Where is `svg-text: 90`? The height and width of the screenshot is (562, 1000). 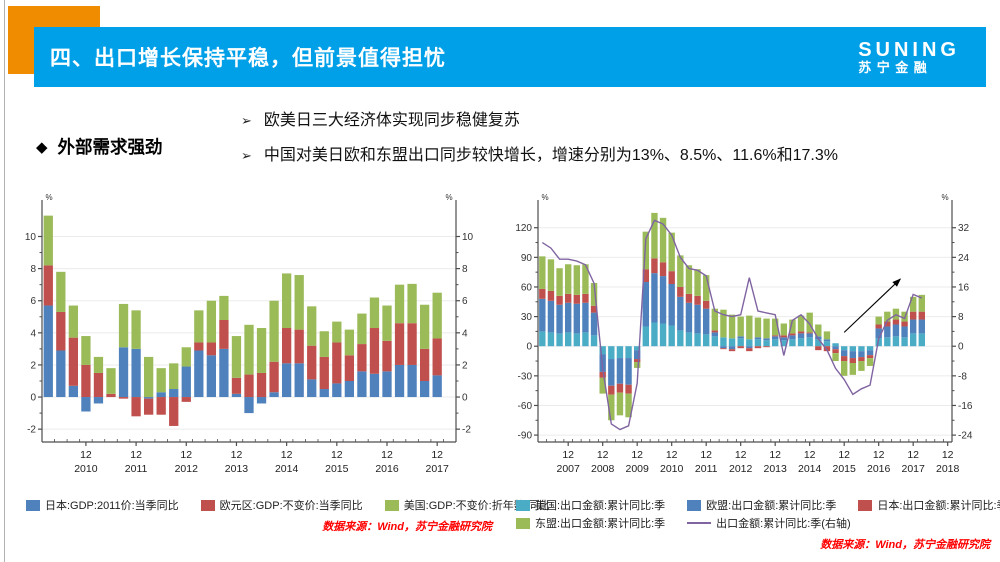 svg-text: 90 is located at coordinates (527, 258).